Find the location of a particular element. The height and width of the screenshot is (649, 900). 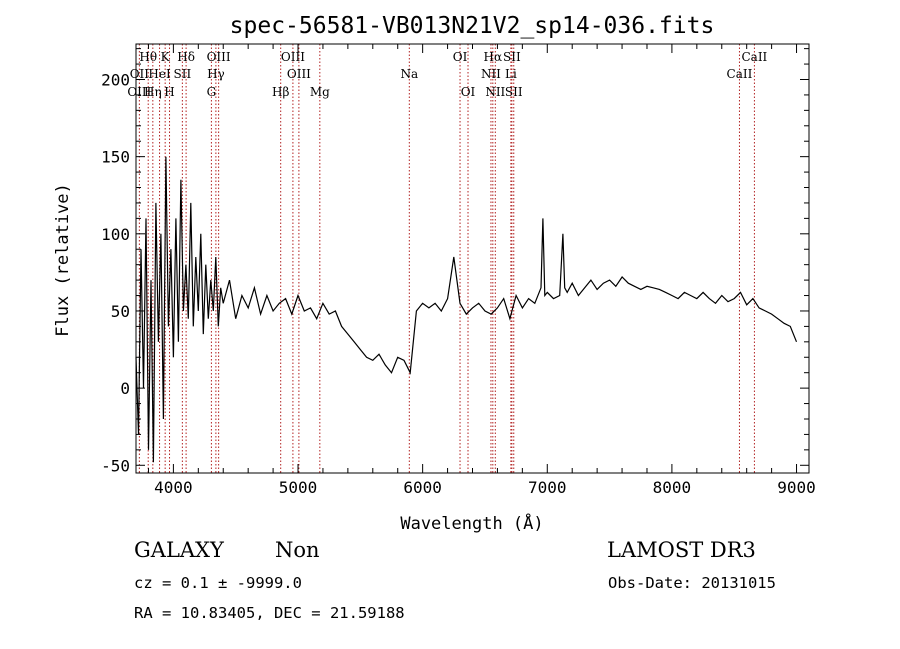

line-marker-label: Hθ is located at coordinates (148, 57).